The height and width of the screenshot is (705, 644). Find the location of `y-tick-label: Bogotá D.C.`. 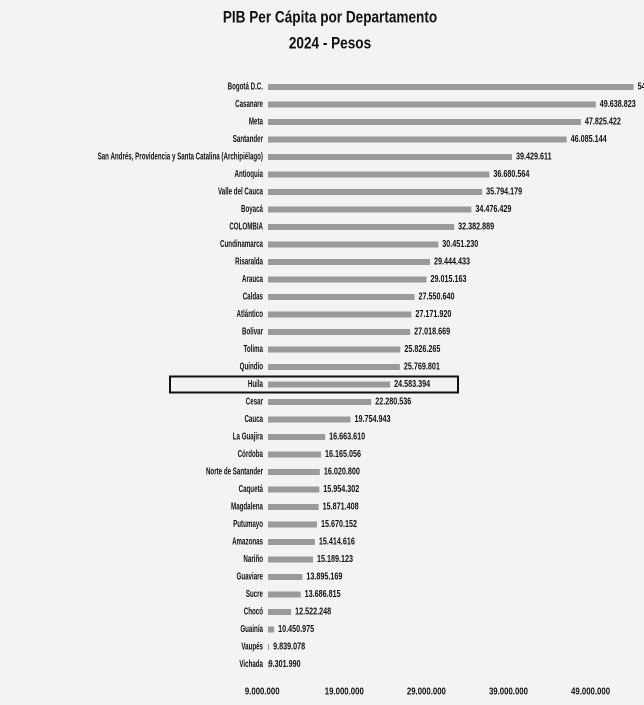

y-tick-label: Bogotá D.C. is located at coordinates (245, 86).